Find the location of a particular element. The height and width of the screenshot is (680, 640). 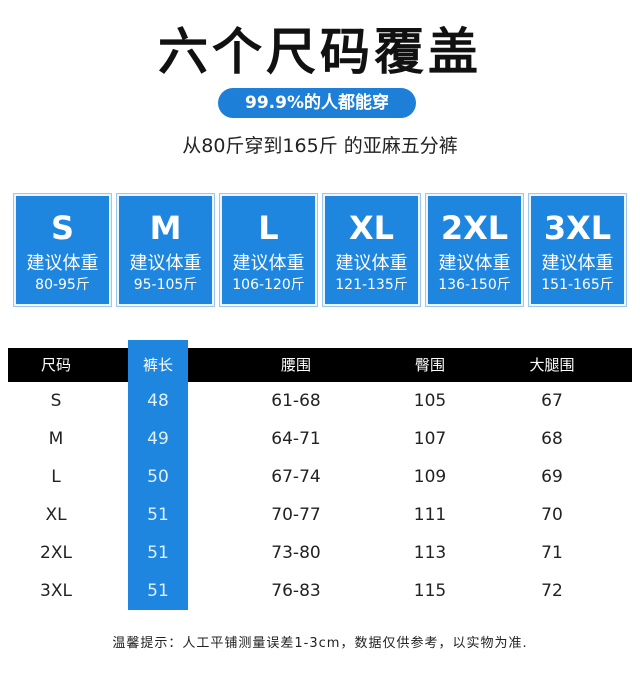

size-card-2xl: 2XL 建议体重 136-150斤 is located at coordinates (474, 250).